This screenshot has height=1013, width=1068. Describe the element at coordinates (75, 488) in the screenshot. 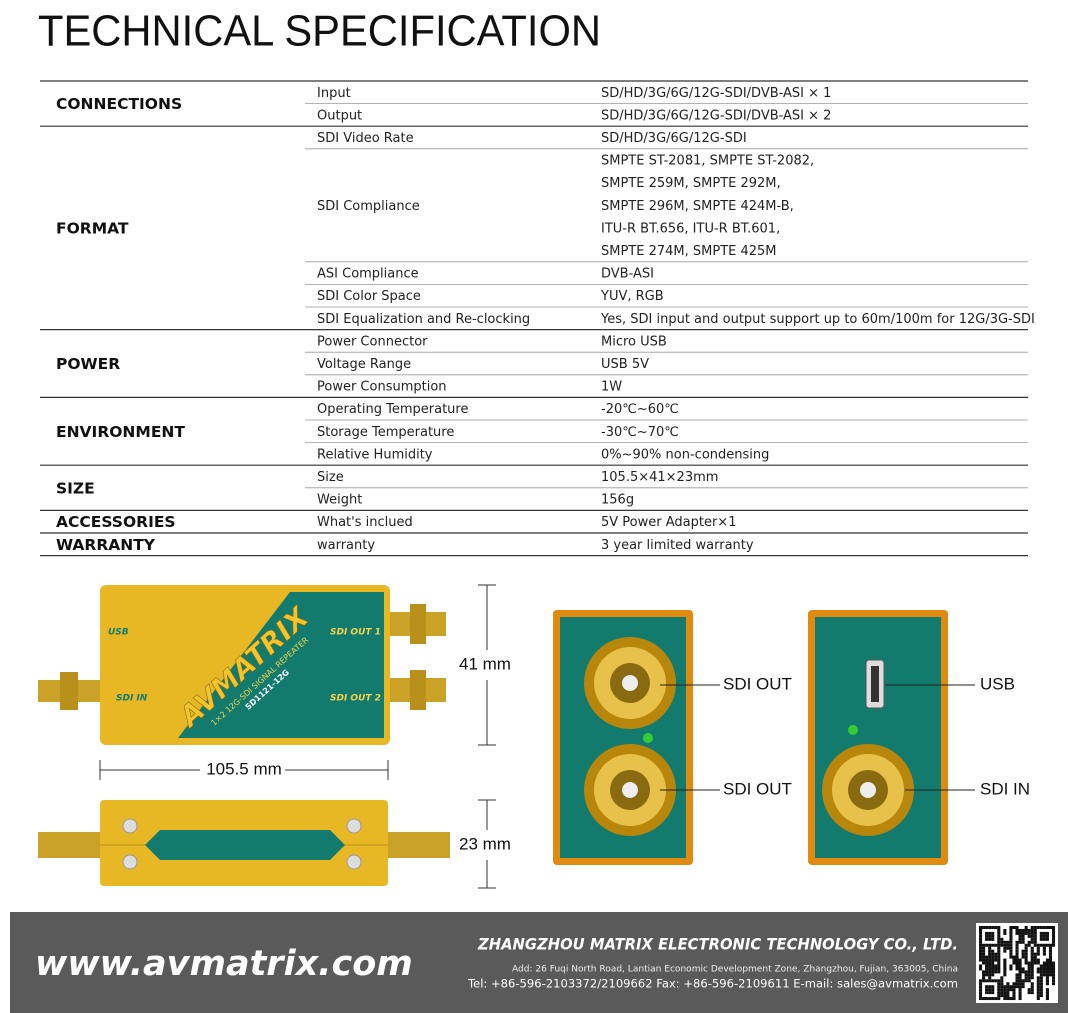

I see `group-name: SIZE` at that location.